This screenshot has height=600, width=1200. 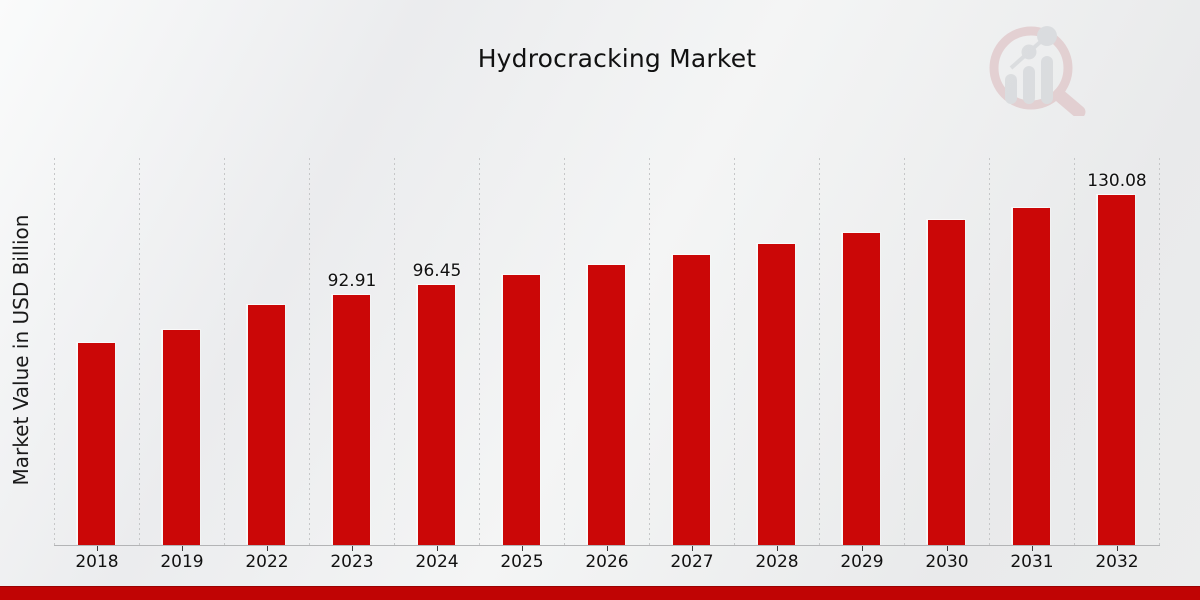 What do you see at coordinates (1032, 562) in the screenshot?
I see `x-tick-label: 2031` at bounding box center [1032, 562].